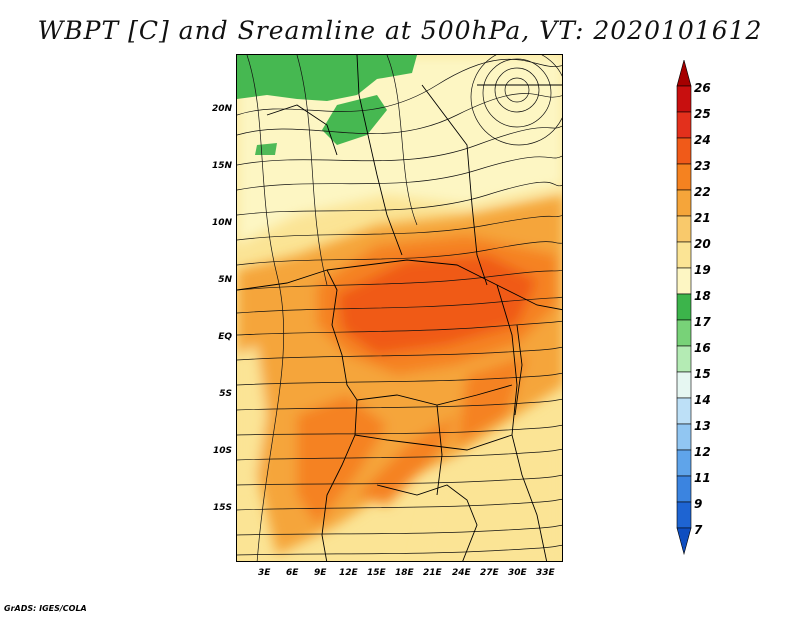  What do you see at coordinates (702, 218) in the screenshot?
I see `colorbar-label-21: 21` at bounding box center [702, 218].